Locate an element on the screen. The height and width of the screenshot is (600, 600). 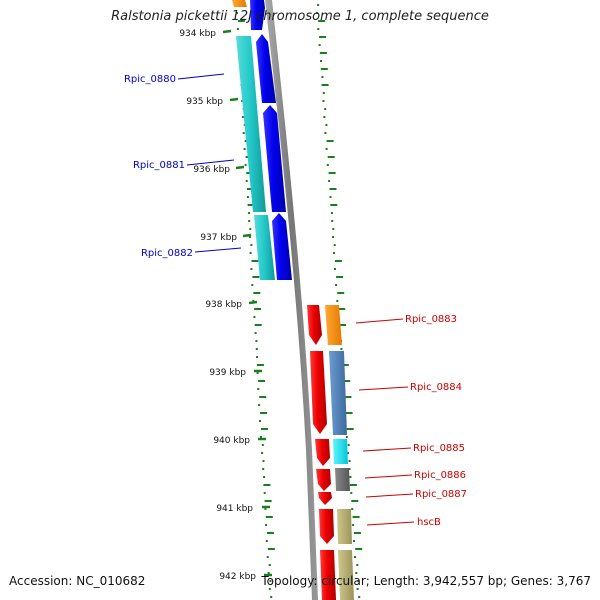
right-red-features is located at coordinates (321, 452).